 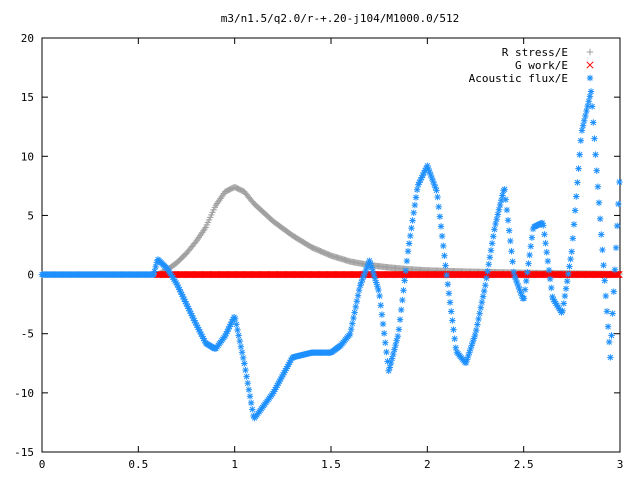 What do you see at coordinates (30, 275) in the screenshot?
I see `y-tick-label: 0` at bounding box center [30, 275].